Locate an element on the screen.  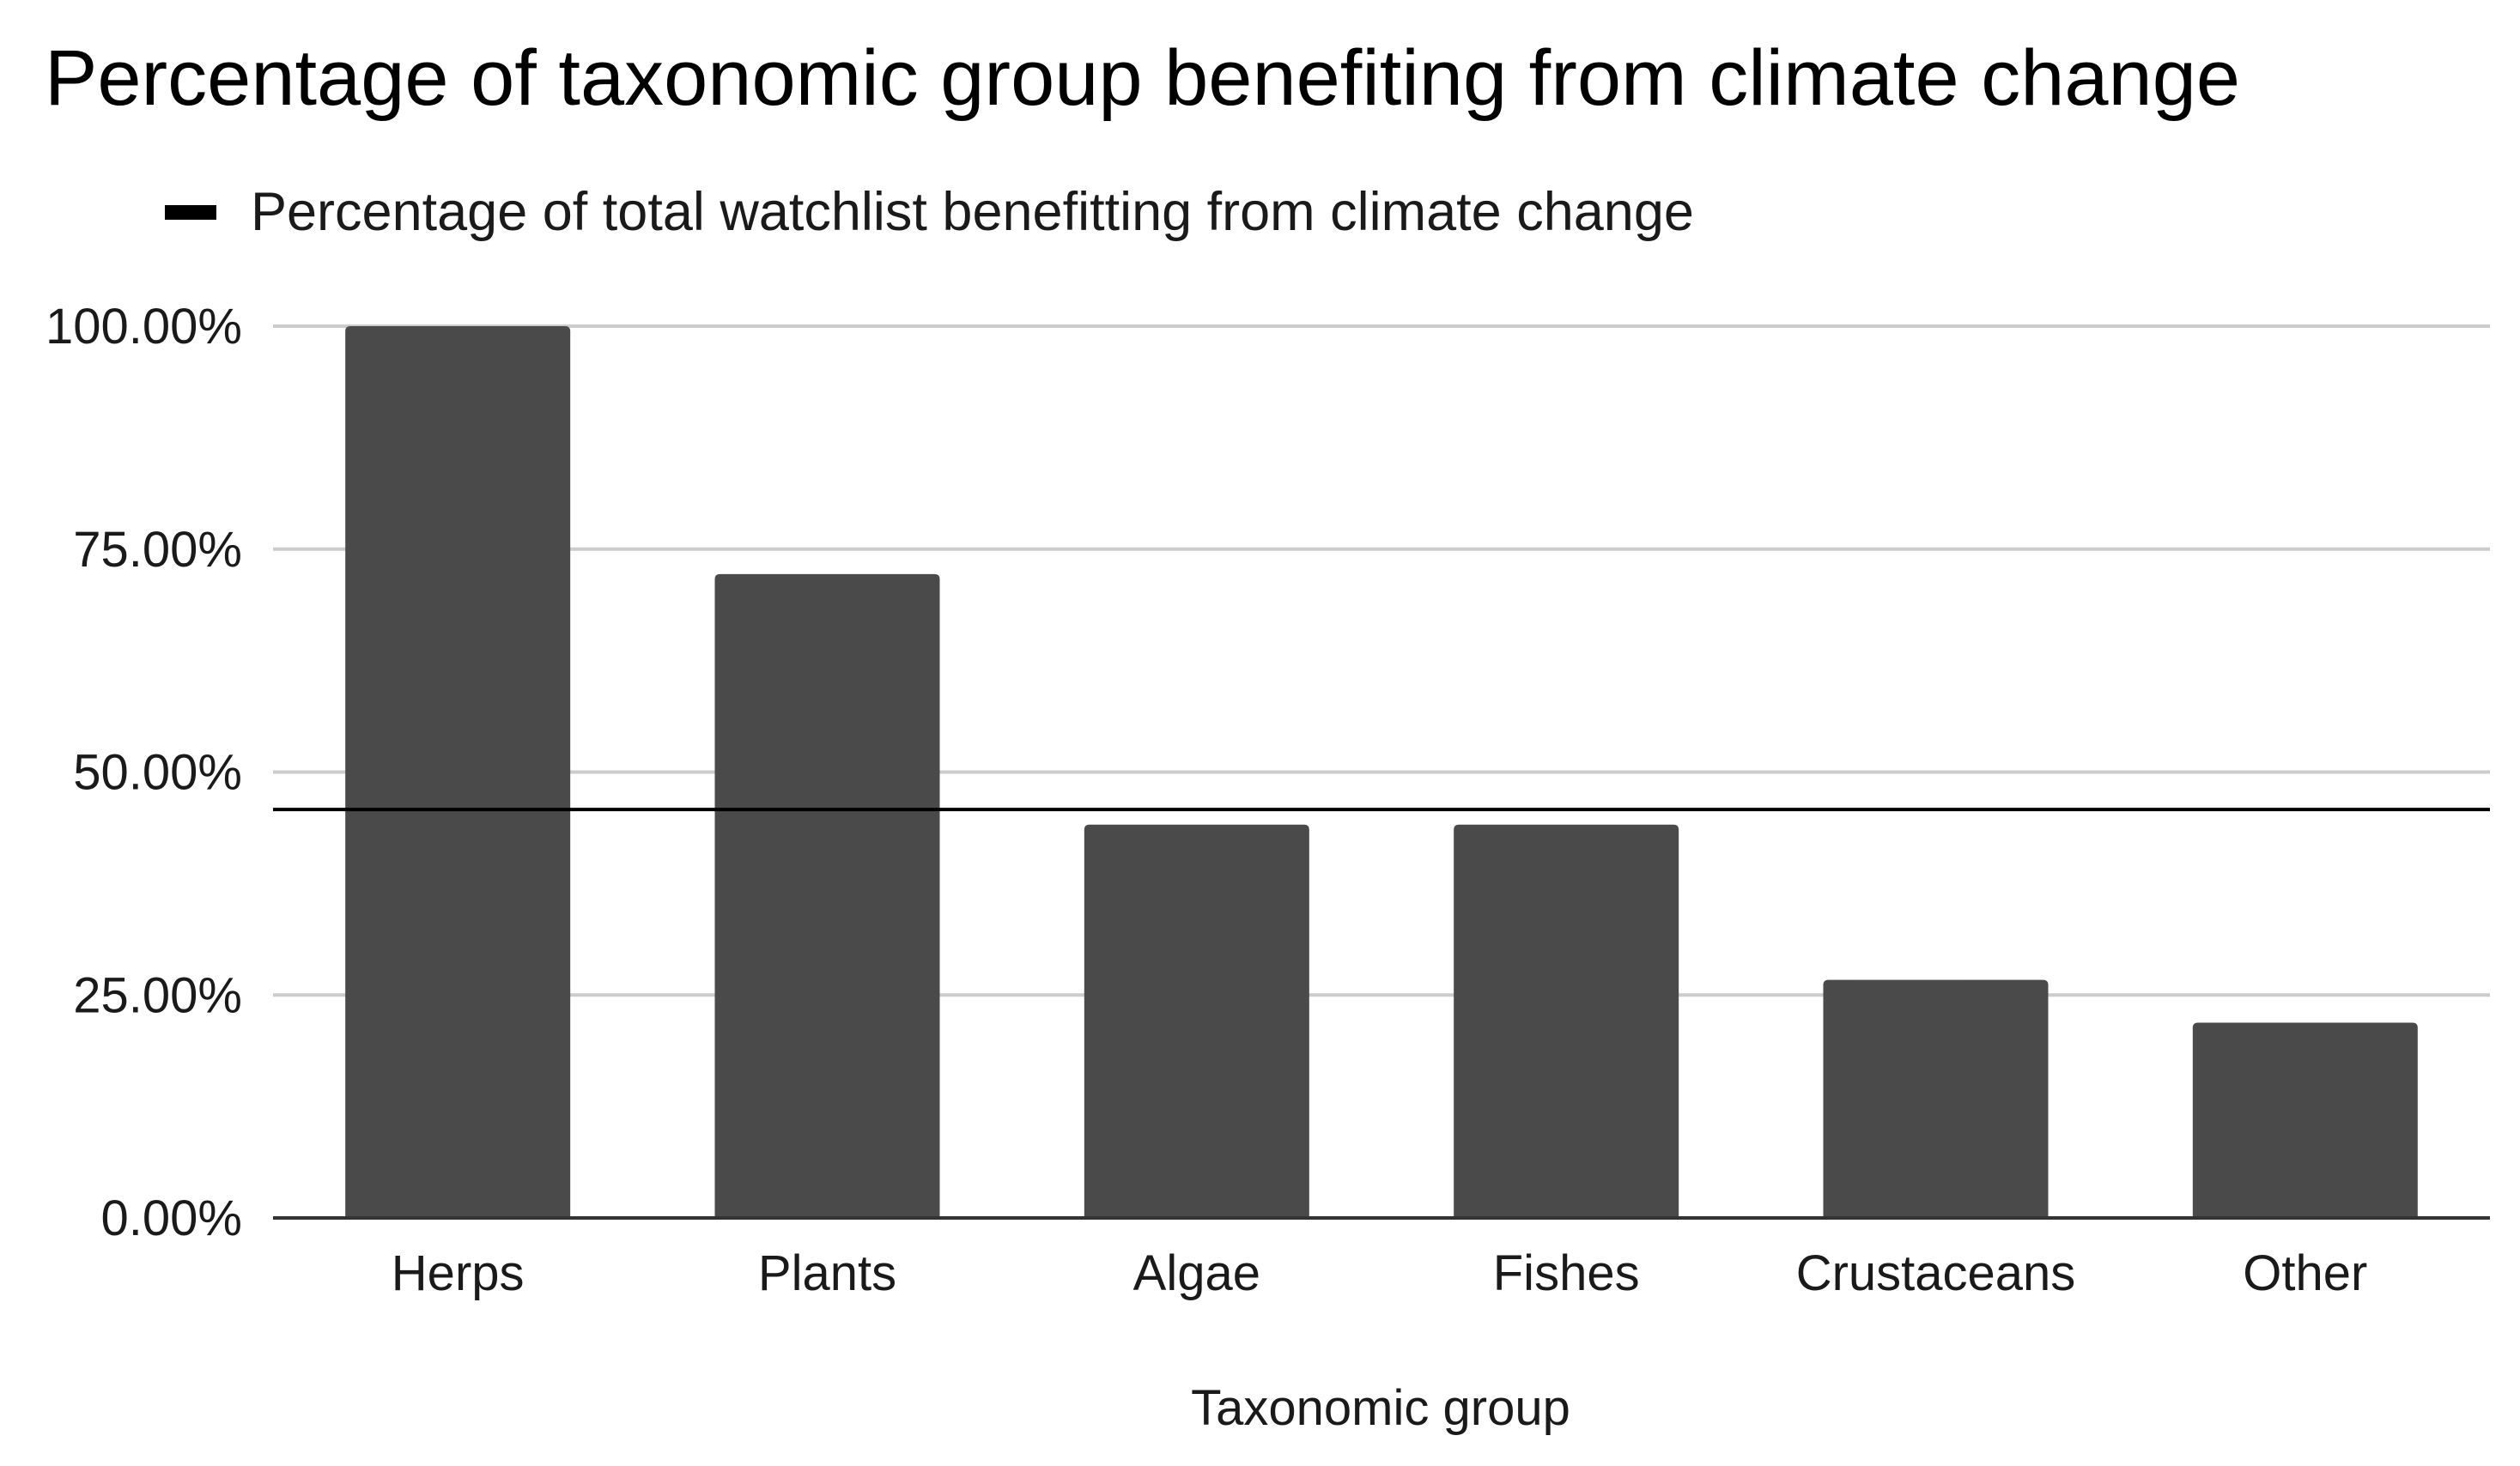
x-axis-title: Taxonomic group is located at coordinates (1381, 1408).